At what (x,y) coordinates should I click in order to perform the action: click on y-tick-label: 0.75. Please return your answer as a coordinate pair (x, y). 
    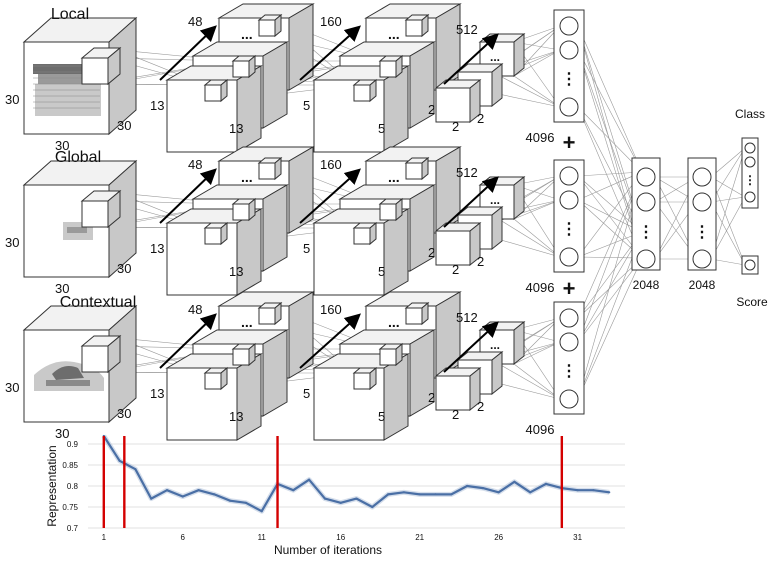
    Looking at the image, I should click on (70, 507).